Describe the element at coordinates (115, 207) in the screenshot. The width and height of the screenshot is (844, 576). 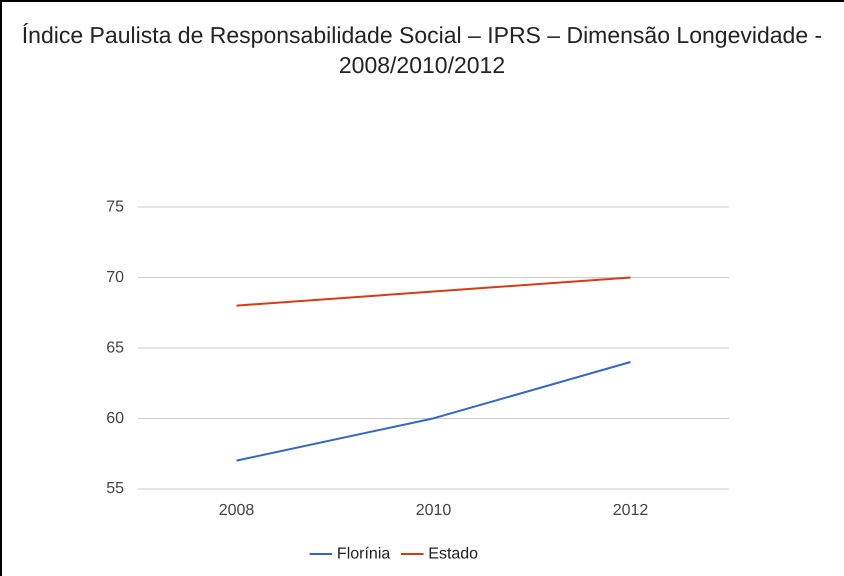
I see `y-tick-label: 75` at that location.